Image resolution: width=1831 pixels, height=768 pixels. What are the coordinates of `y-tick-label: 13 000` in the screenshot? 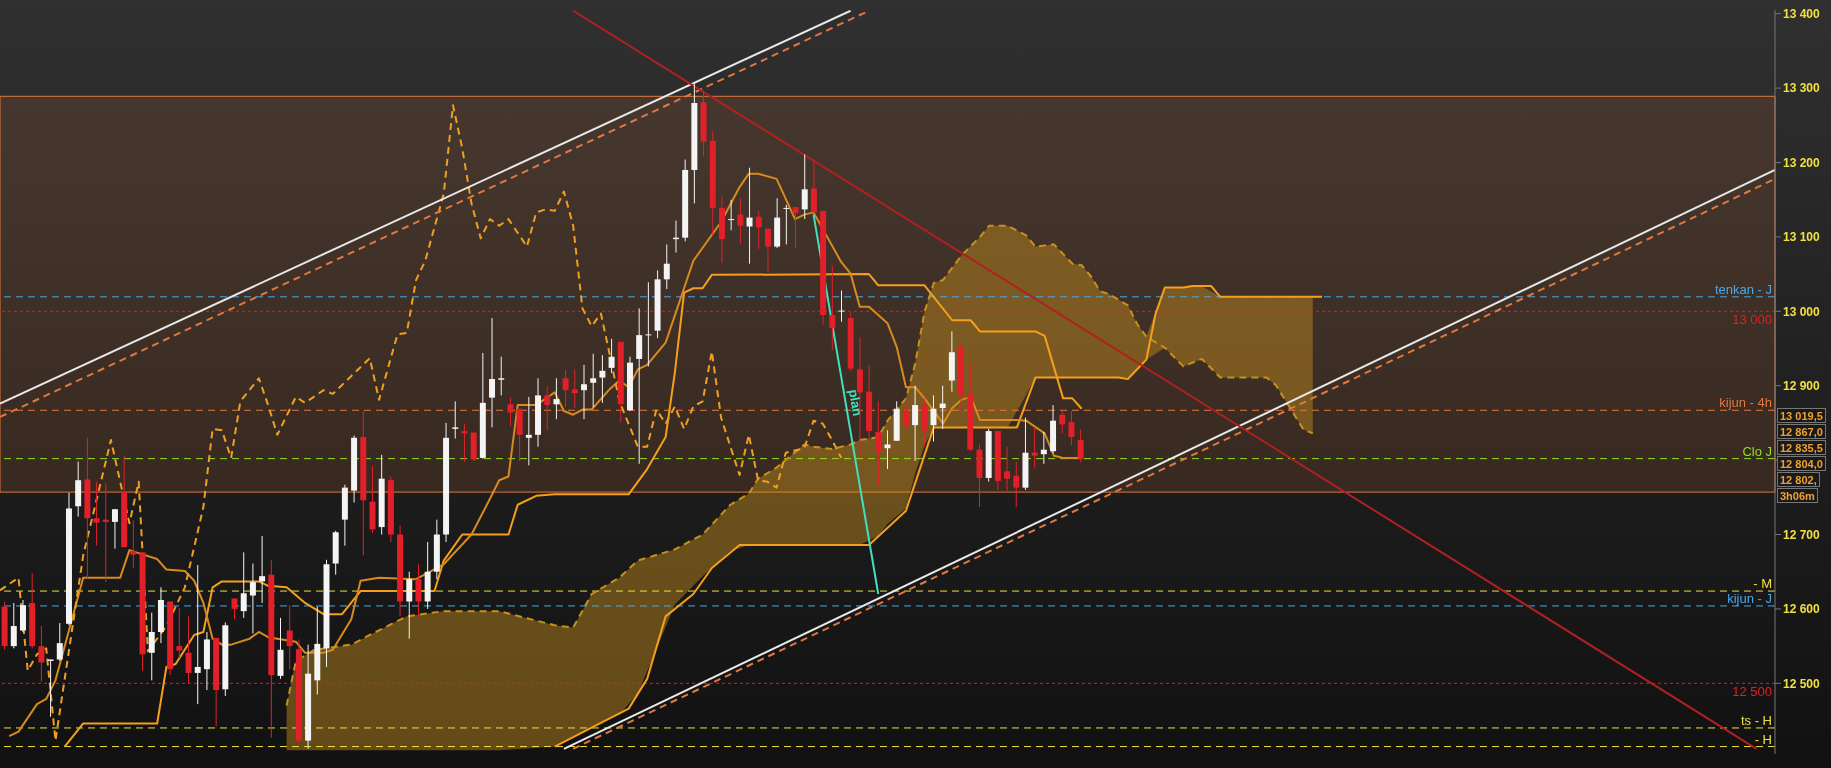 It's located at (1802, 311).